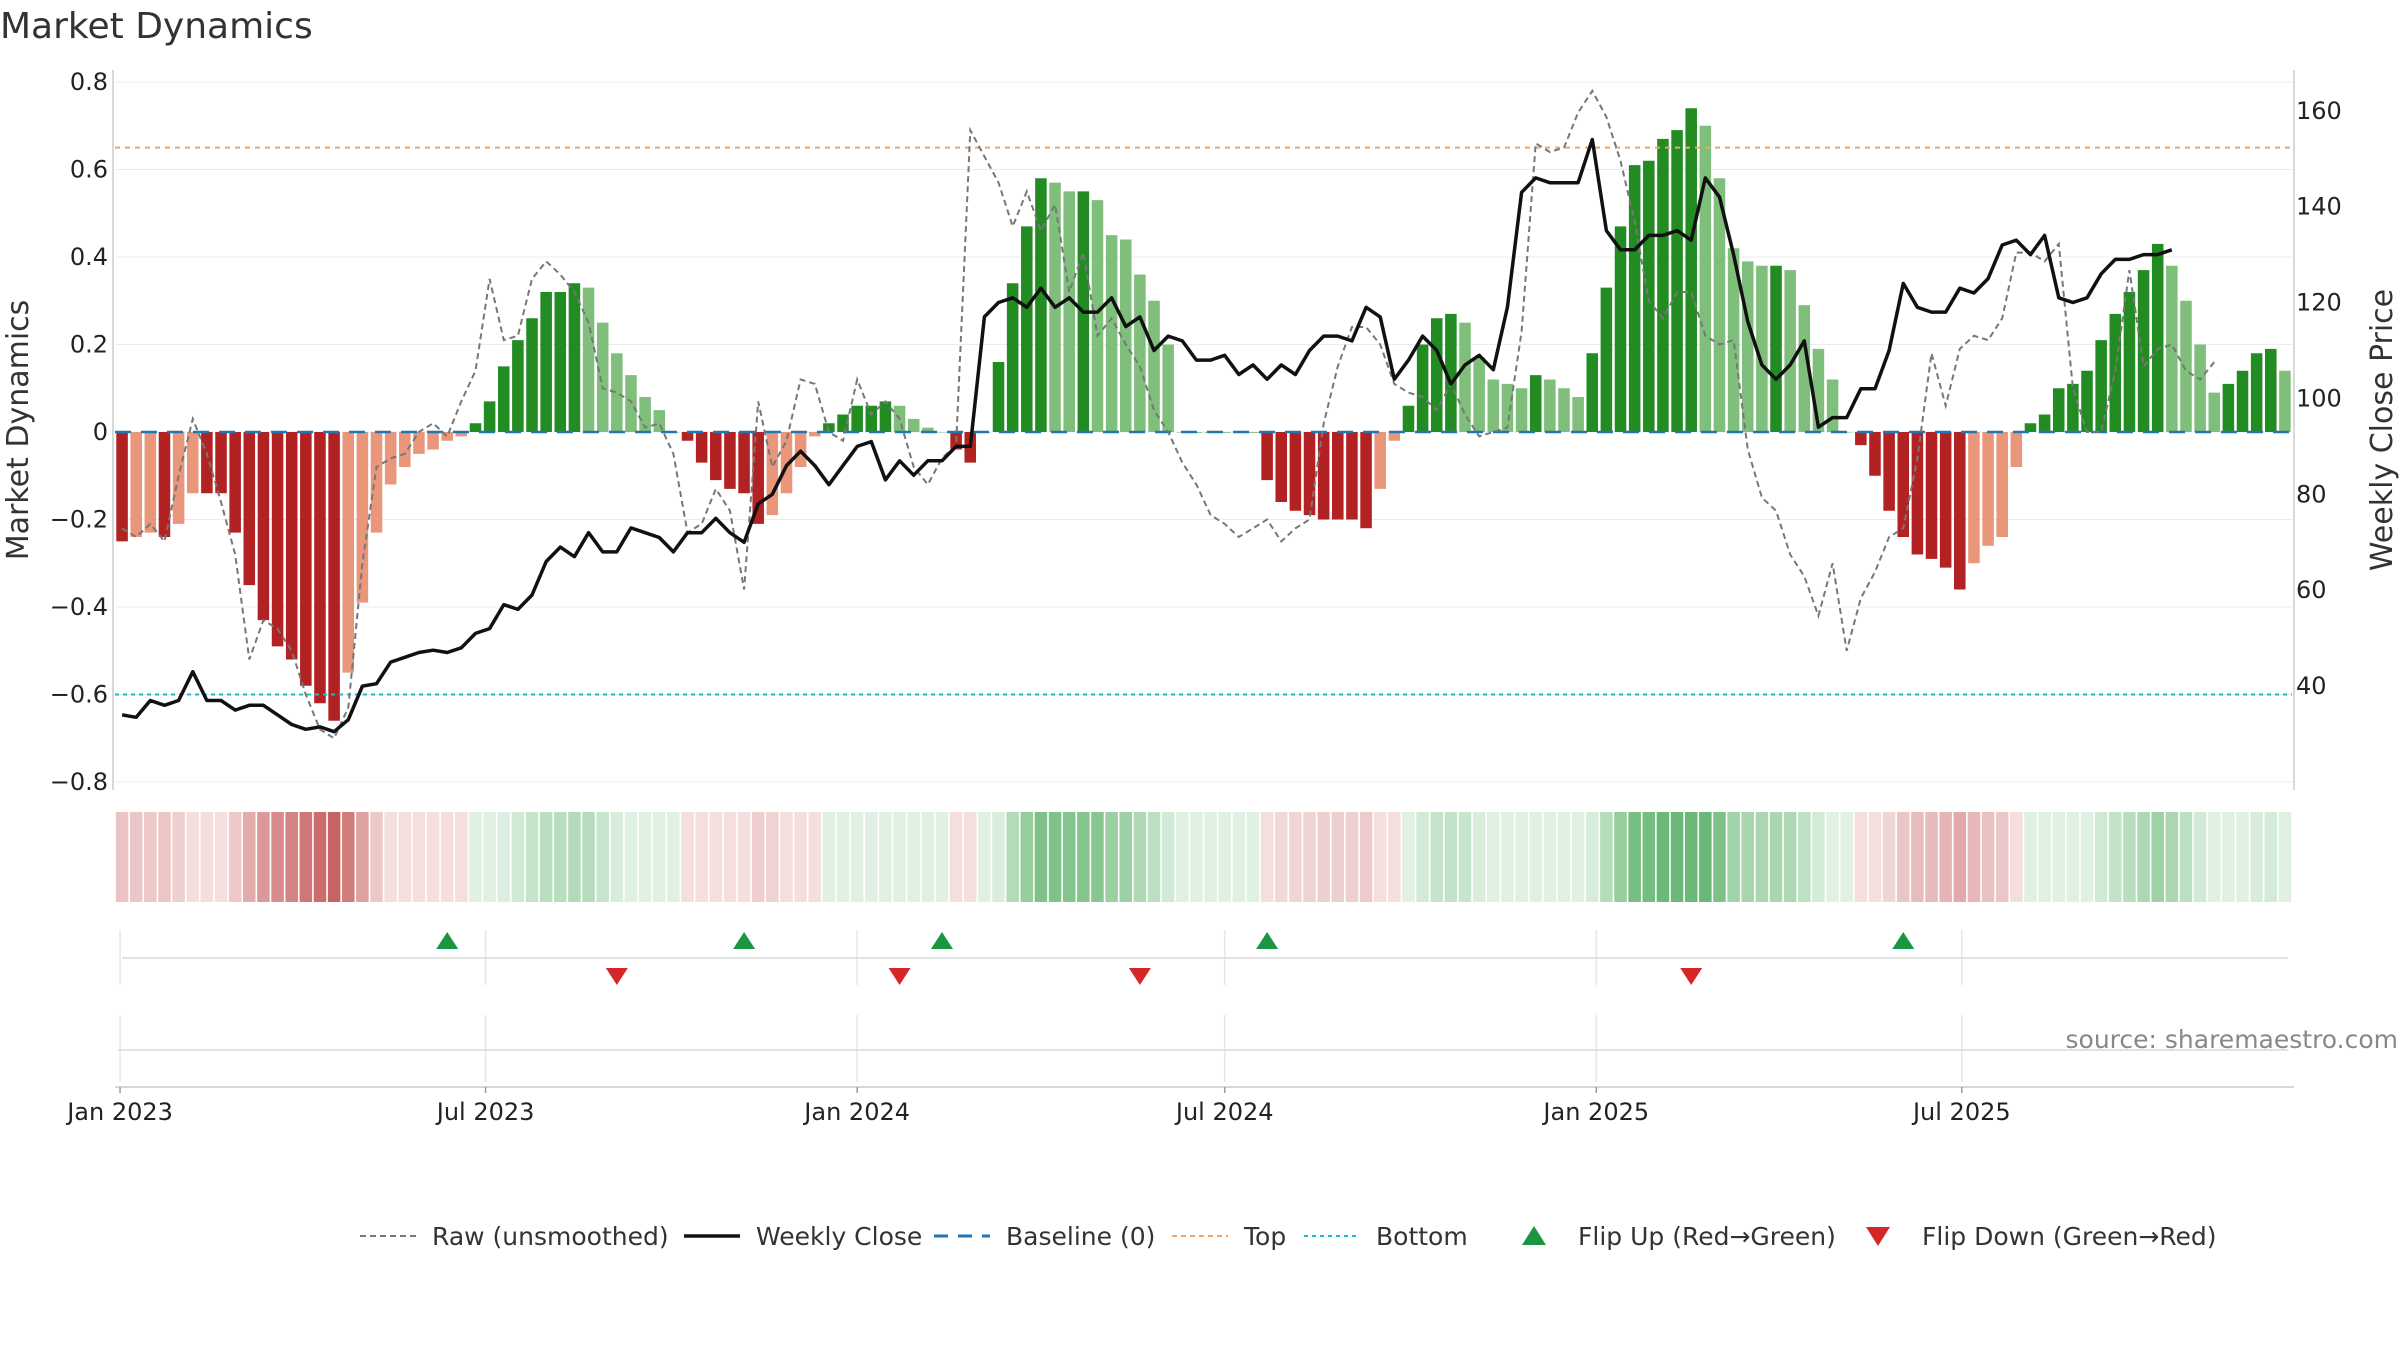 This screenshot has height=1354, width=2400. Describe the element at coordinates (79, 520) in the screenshot. I see `left-tick-label: −0.2` at that location.